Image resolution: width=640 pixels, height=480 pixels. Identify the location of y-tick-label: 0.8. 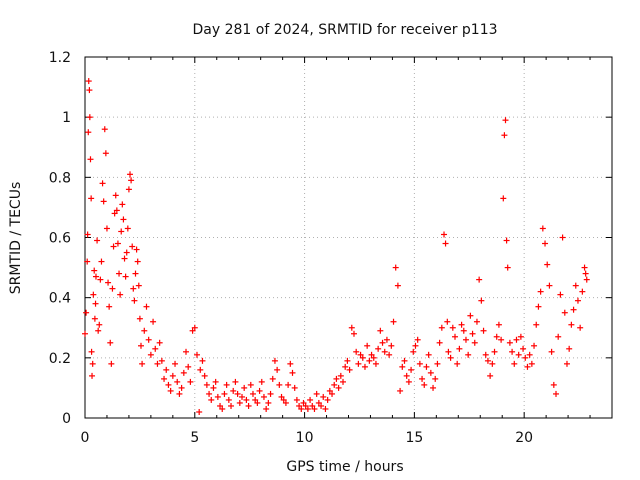
(60, 178).